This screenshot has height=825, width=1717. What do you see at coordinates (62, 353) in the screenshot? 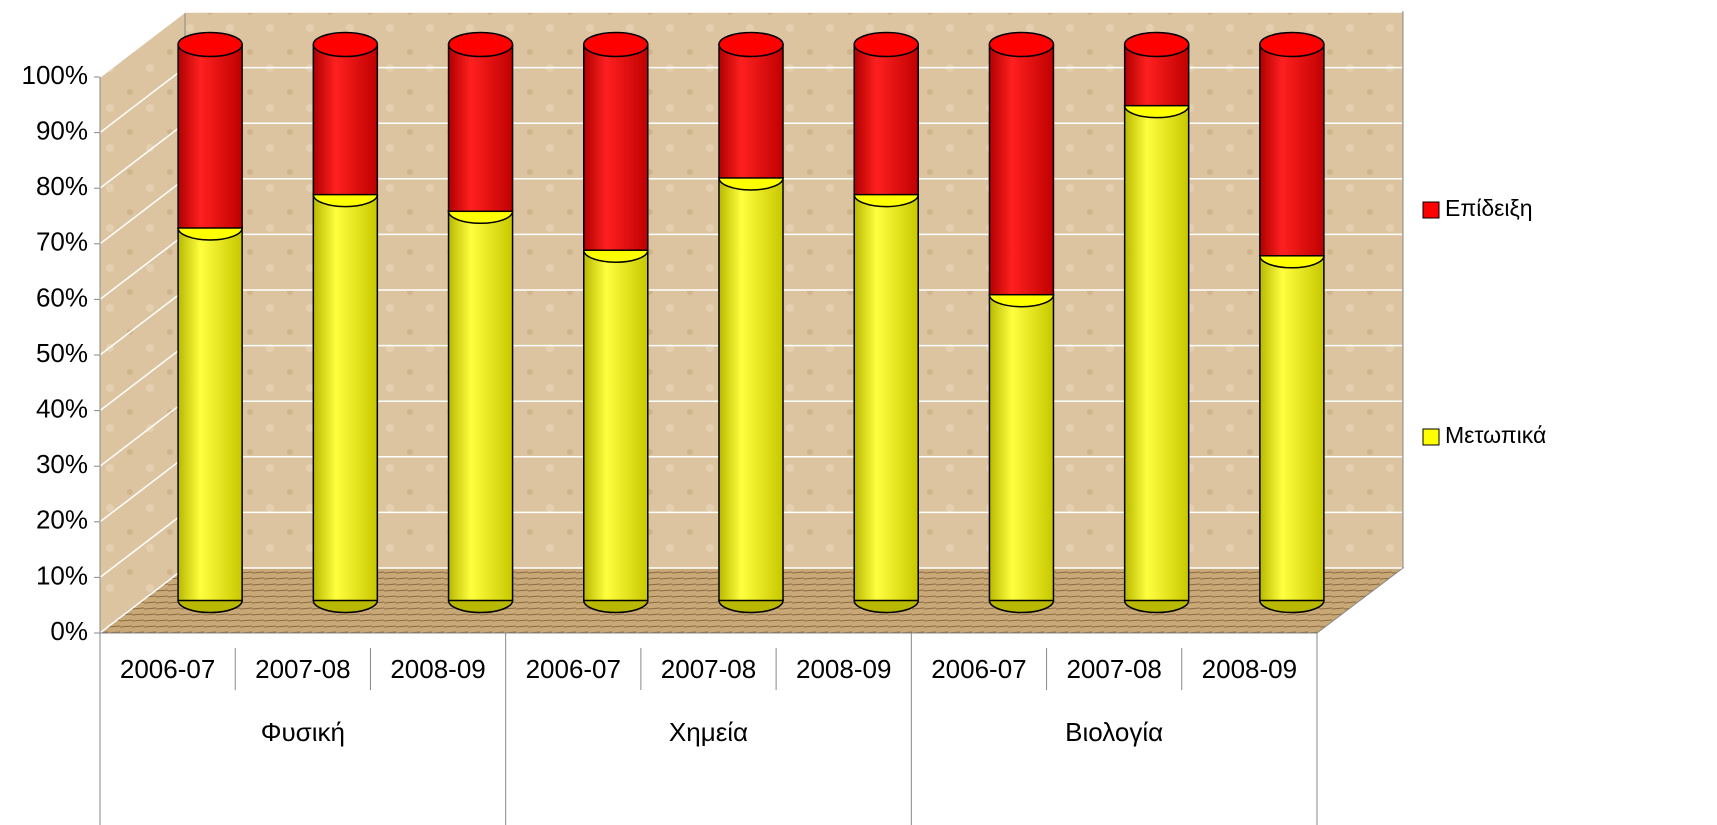
I see `y-tick-label: 50%` at bounding box center [62, 353].